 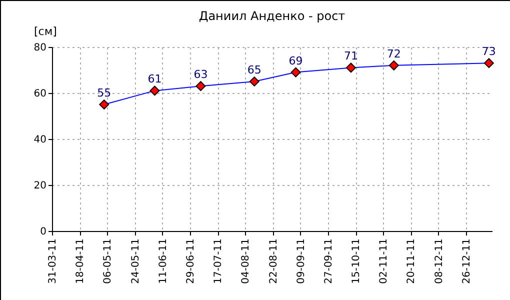 I want to click on x-tick-label: 27-09-11, so click(x=328, y=261).